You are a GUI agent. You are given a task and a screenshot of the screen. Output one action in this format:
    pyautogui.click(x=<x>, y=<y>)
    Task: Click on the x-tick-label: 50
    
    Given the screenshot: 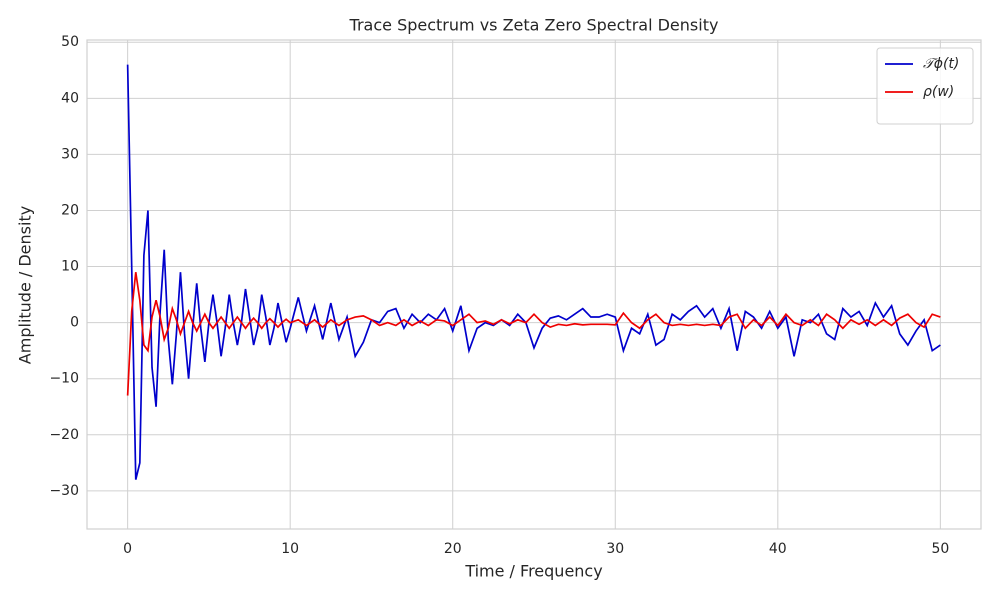 What is the action you would take?
    pyautogui.click(x=940, y=549)
    